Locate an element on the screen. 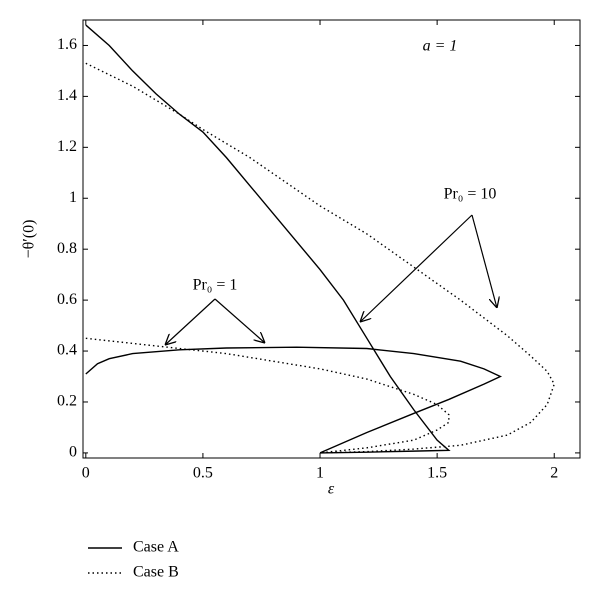 This screenshot has height=602, width=600. x-tick-label: 1 is located at coordinates (320, 473).